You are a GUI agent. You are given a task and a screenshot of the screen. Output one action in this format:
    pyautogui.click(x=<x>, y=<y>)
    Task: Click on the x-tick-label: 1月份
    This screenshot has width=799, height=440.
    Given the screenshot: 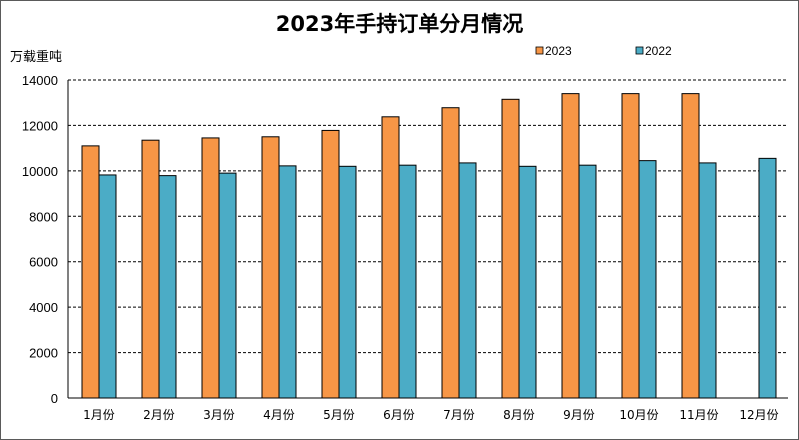 What is the action you would take?
    pyautogui.click(x=99, y=415)
    